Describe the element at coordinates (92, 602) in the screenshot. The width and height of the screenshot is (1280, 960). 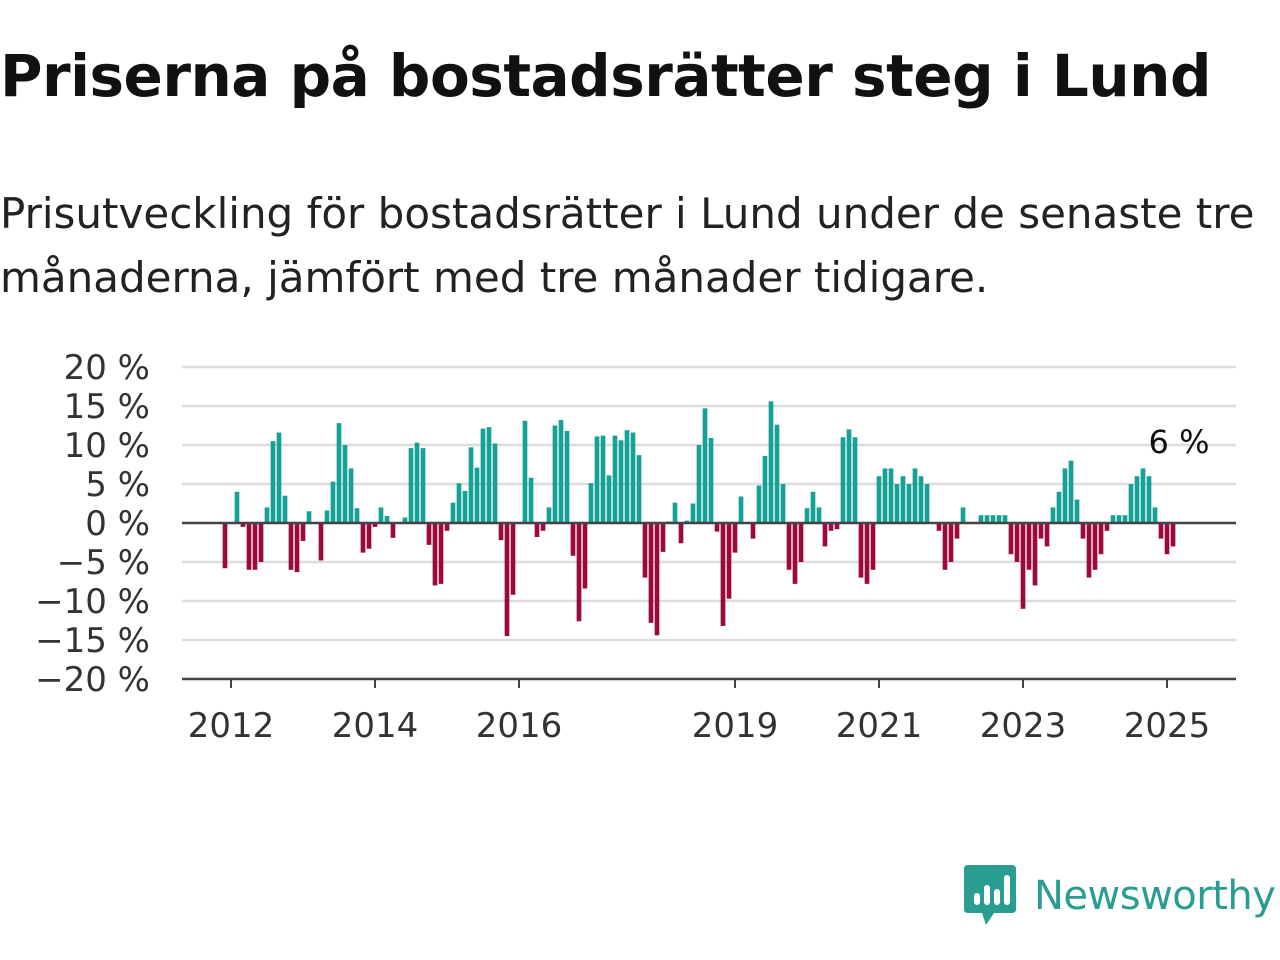
I see `y-tick-label: −10 %` at that location.